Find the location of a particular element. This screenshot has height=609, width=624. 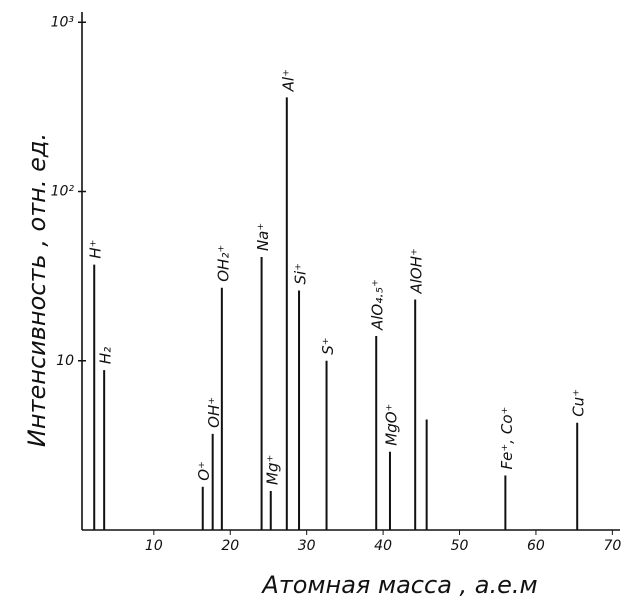

peak-label: MgO⁺ is located at coordinates (391, 425).